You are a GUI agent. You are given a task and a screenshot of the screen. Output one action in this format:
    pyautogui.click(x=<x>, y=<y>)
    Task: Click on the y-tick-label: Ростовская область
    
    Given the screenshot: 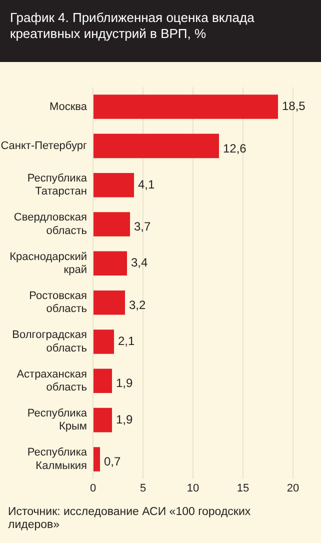 What is the action you would take?
    pyautogui.click(x=58, y=303)
    